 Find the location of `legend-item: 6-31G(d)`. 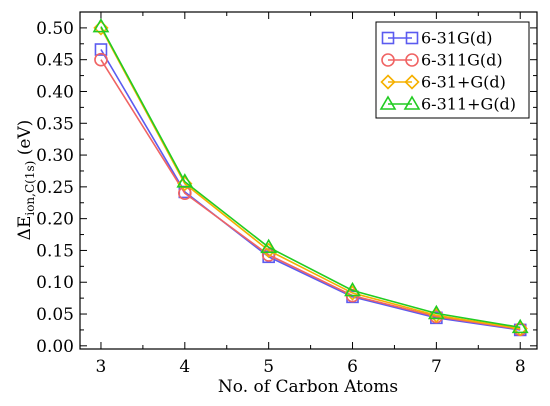

legend-item: 6-31G(d) is located at coordinates (436, 38).